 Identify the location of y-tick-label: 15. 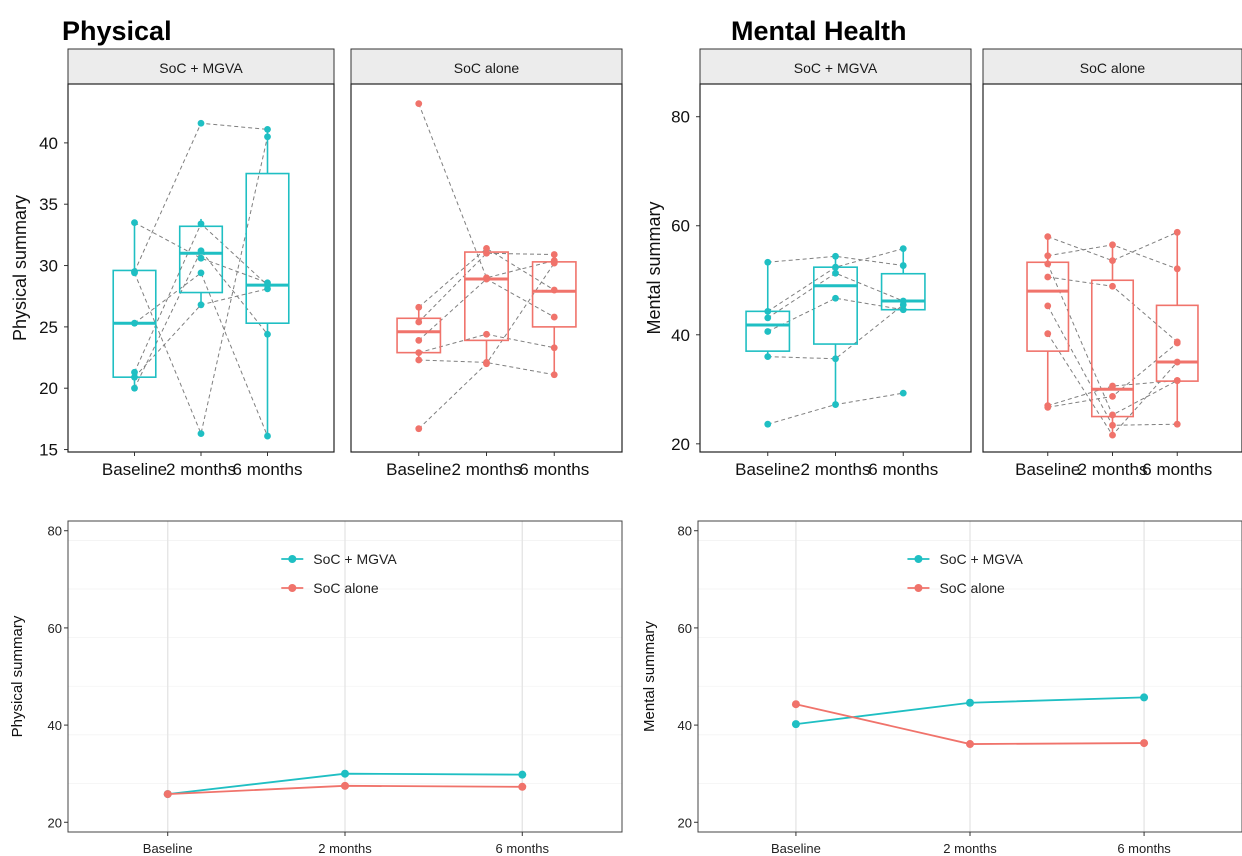
(48, 450).